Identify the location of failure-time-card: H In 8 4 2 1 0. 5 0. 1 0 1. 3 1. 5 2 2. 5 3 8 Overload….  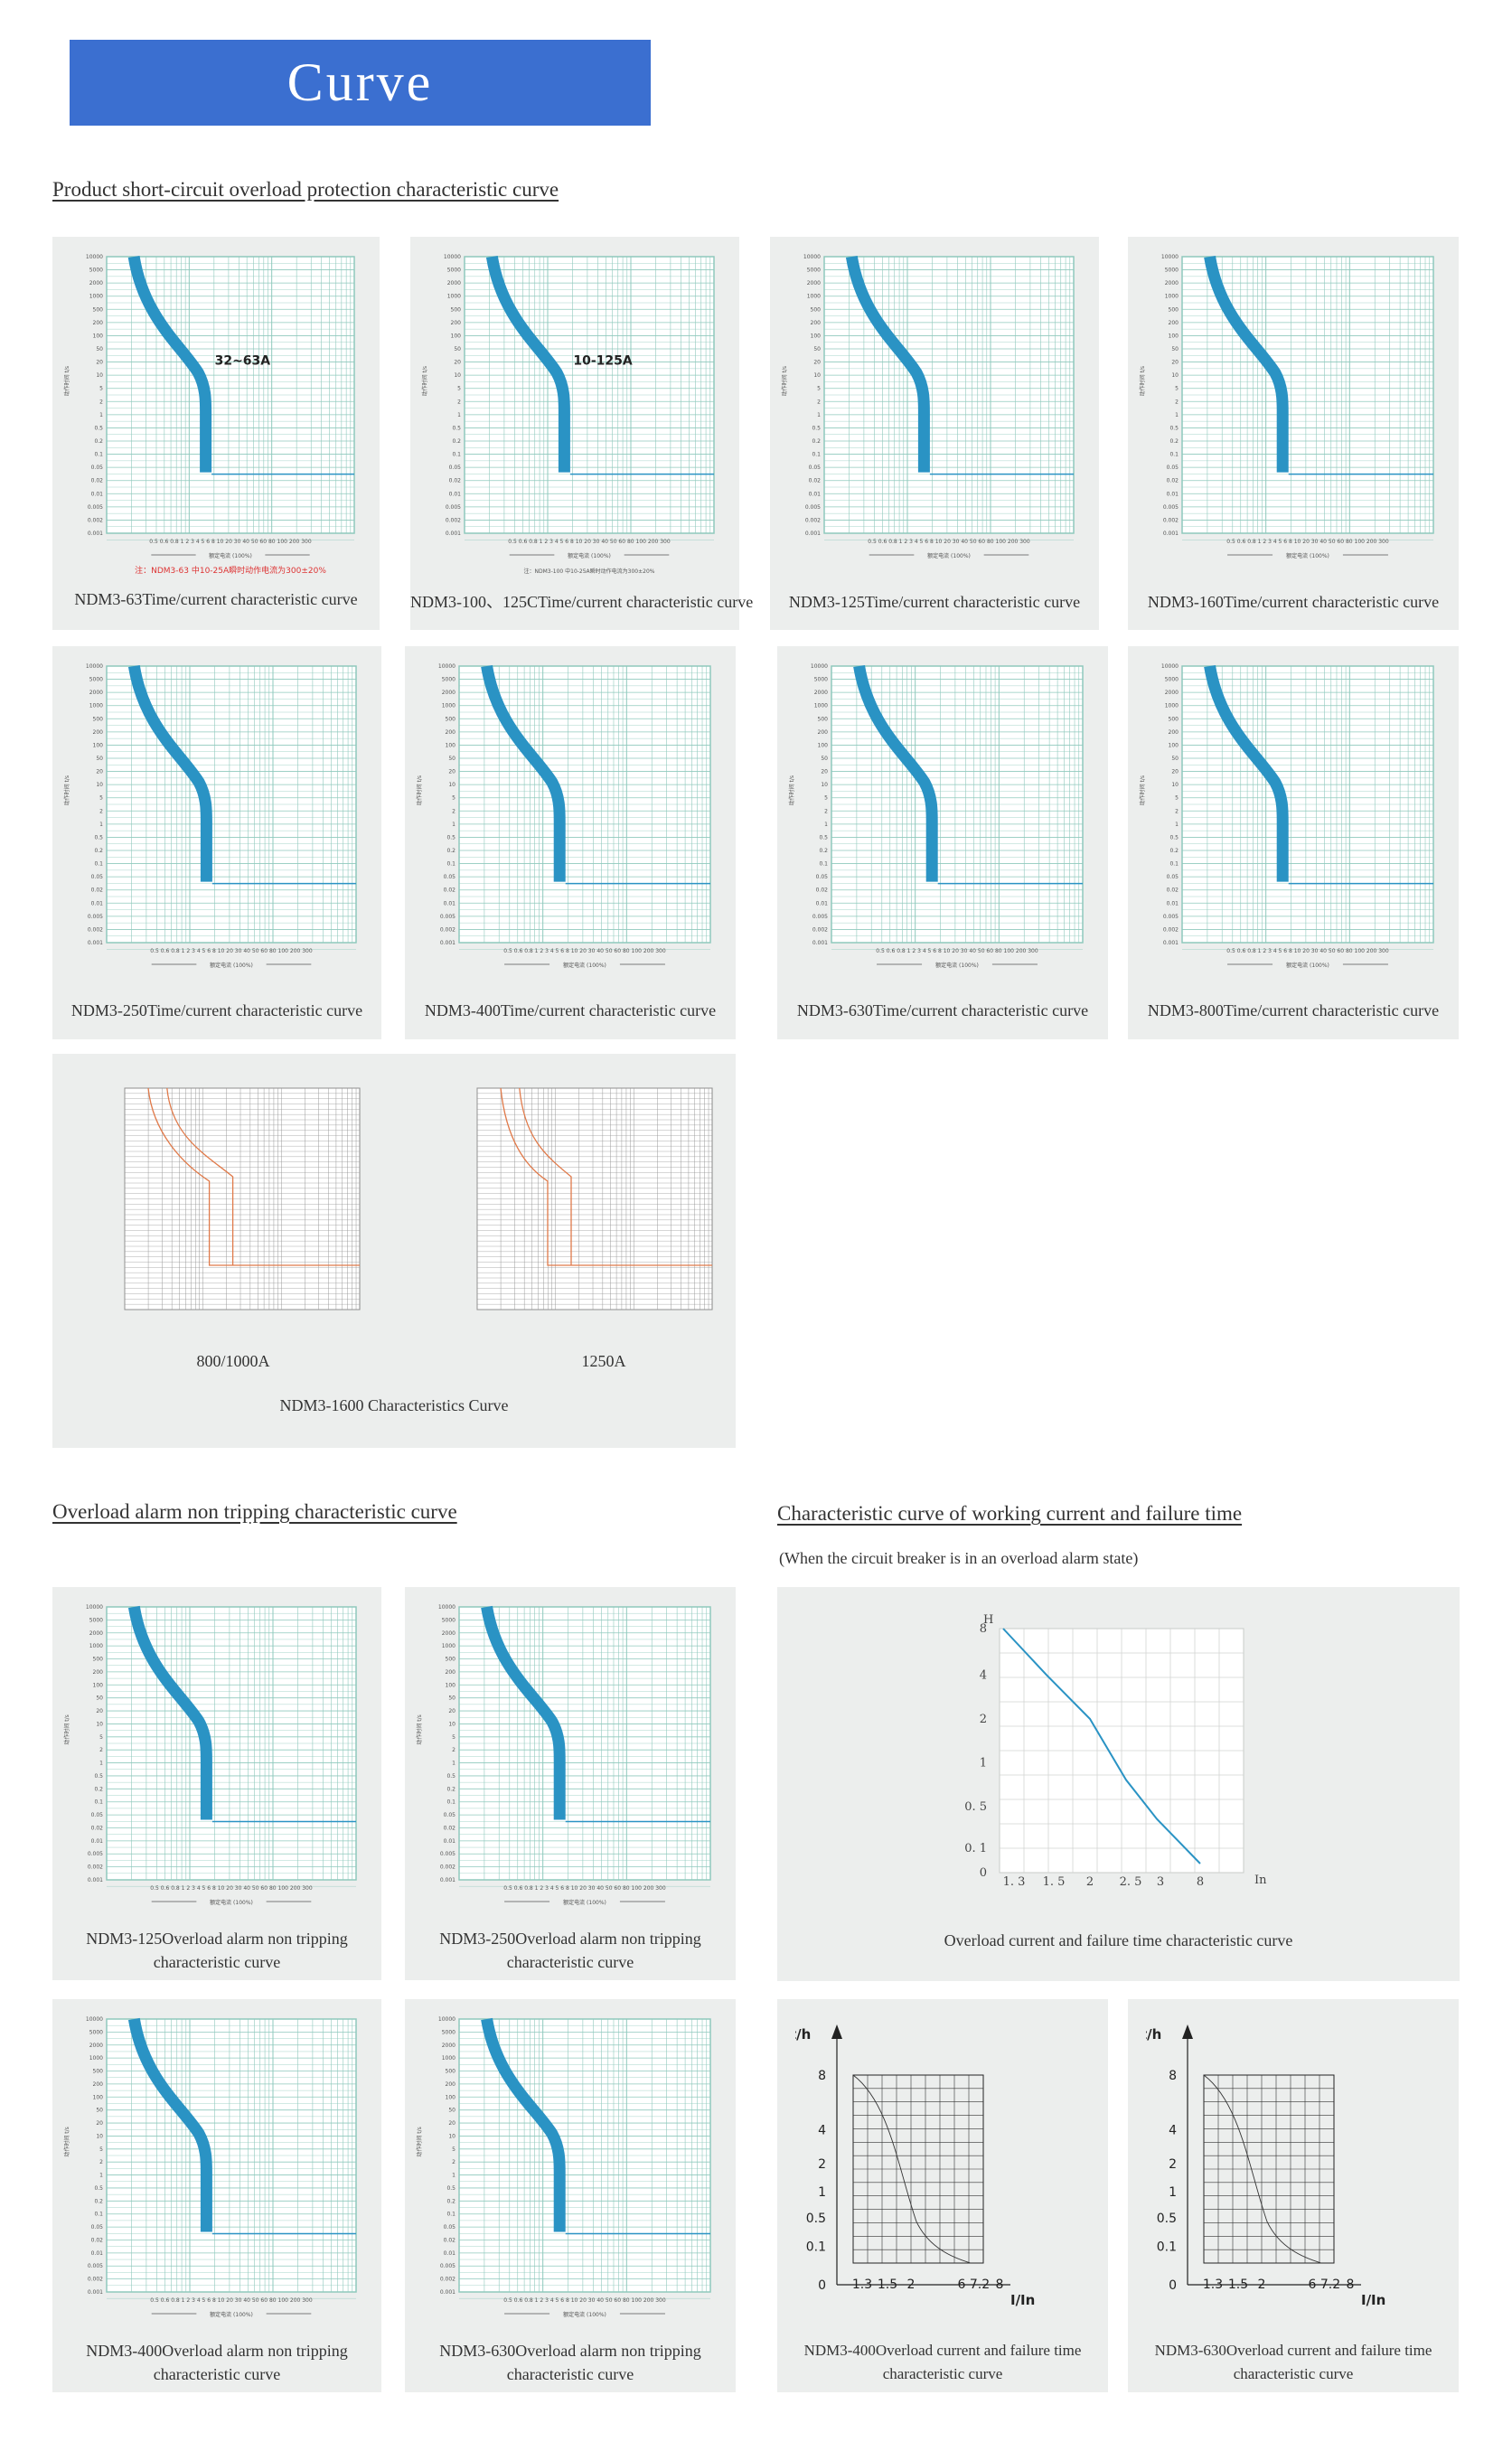
(1118, 1784).